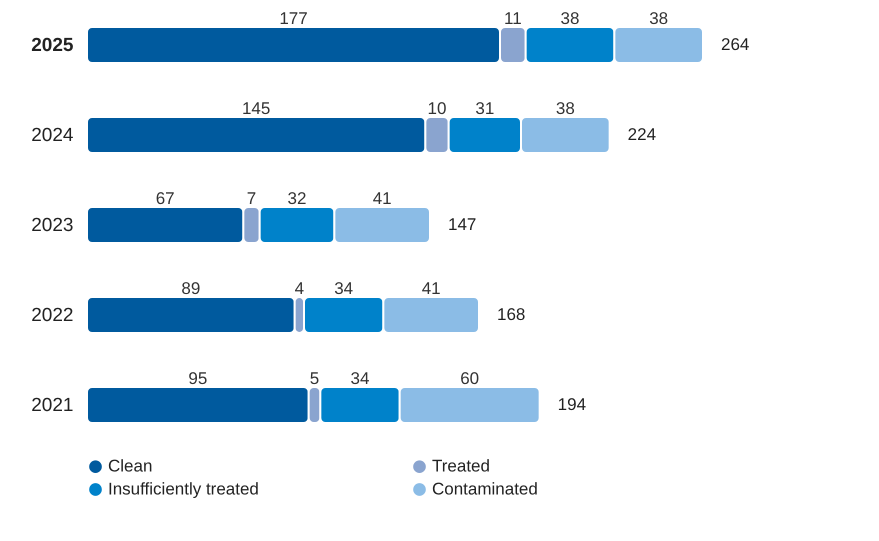 The width and height of the screenshot is (879, 541). I want to click on y-tick-label: 2021, so click(52, 405).